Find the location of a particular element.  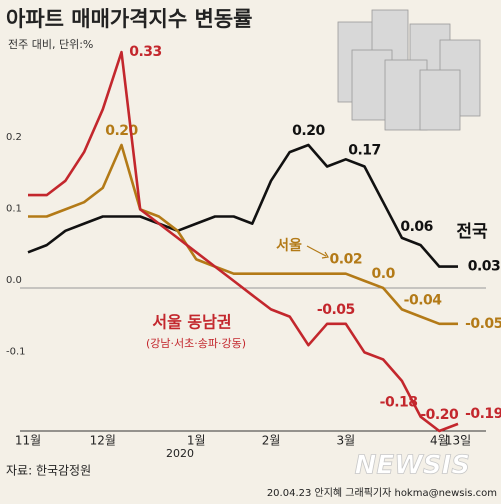

value-label: -0.18 is located at coordinates (399, 403).